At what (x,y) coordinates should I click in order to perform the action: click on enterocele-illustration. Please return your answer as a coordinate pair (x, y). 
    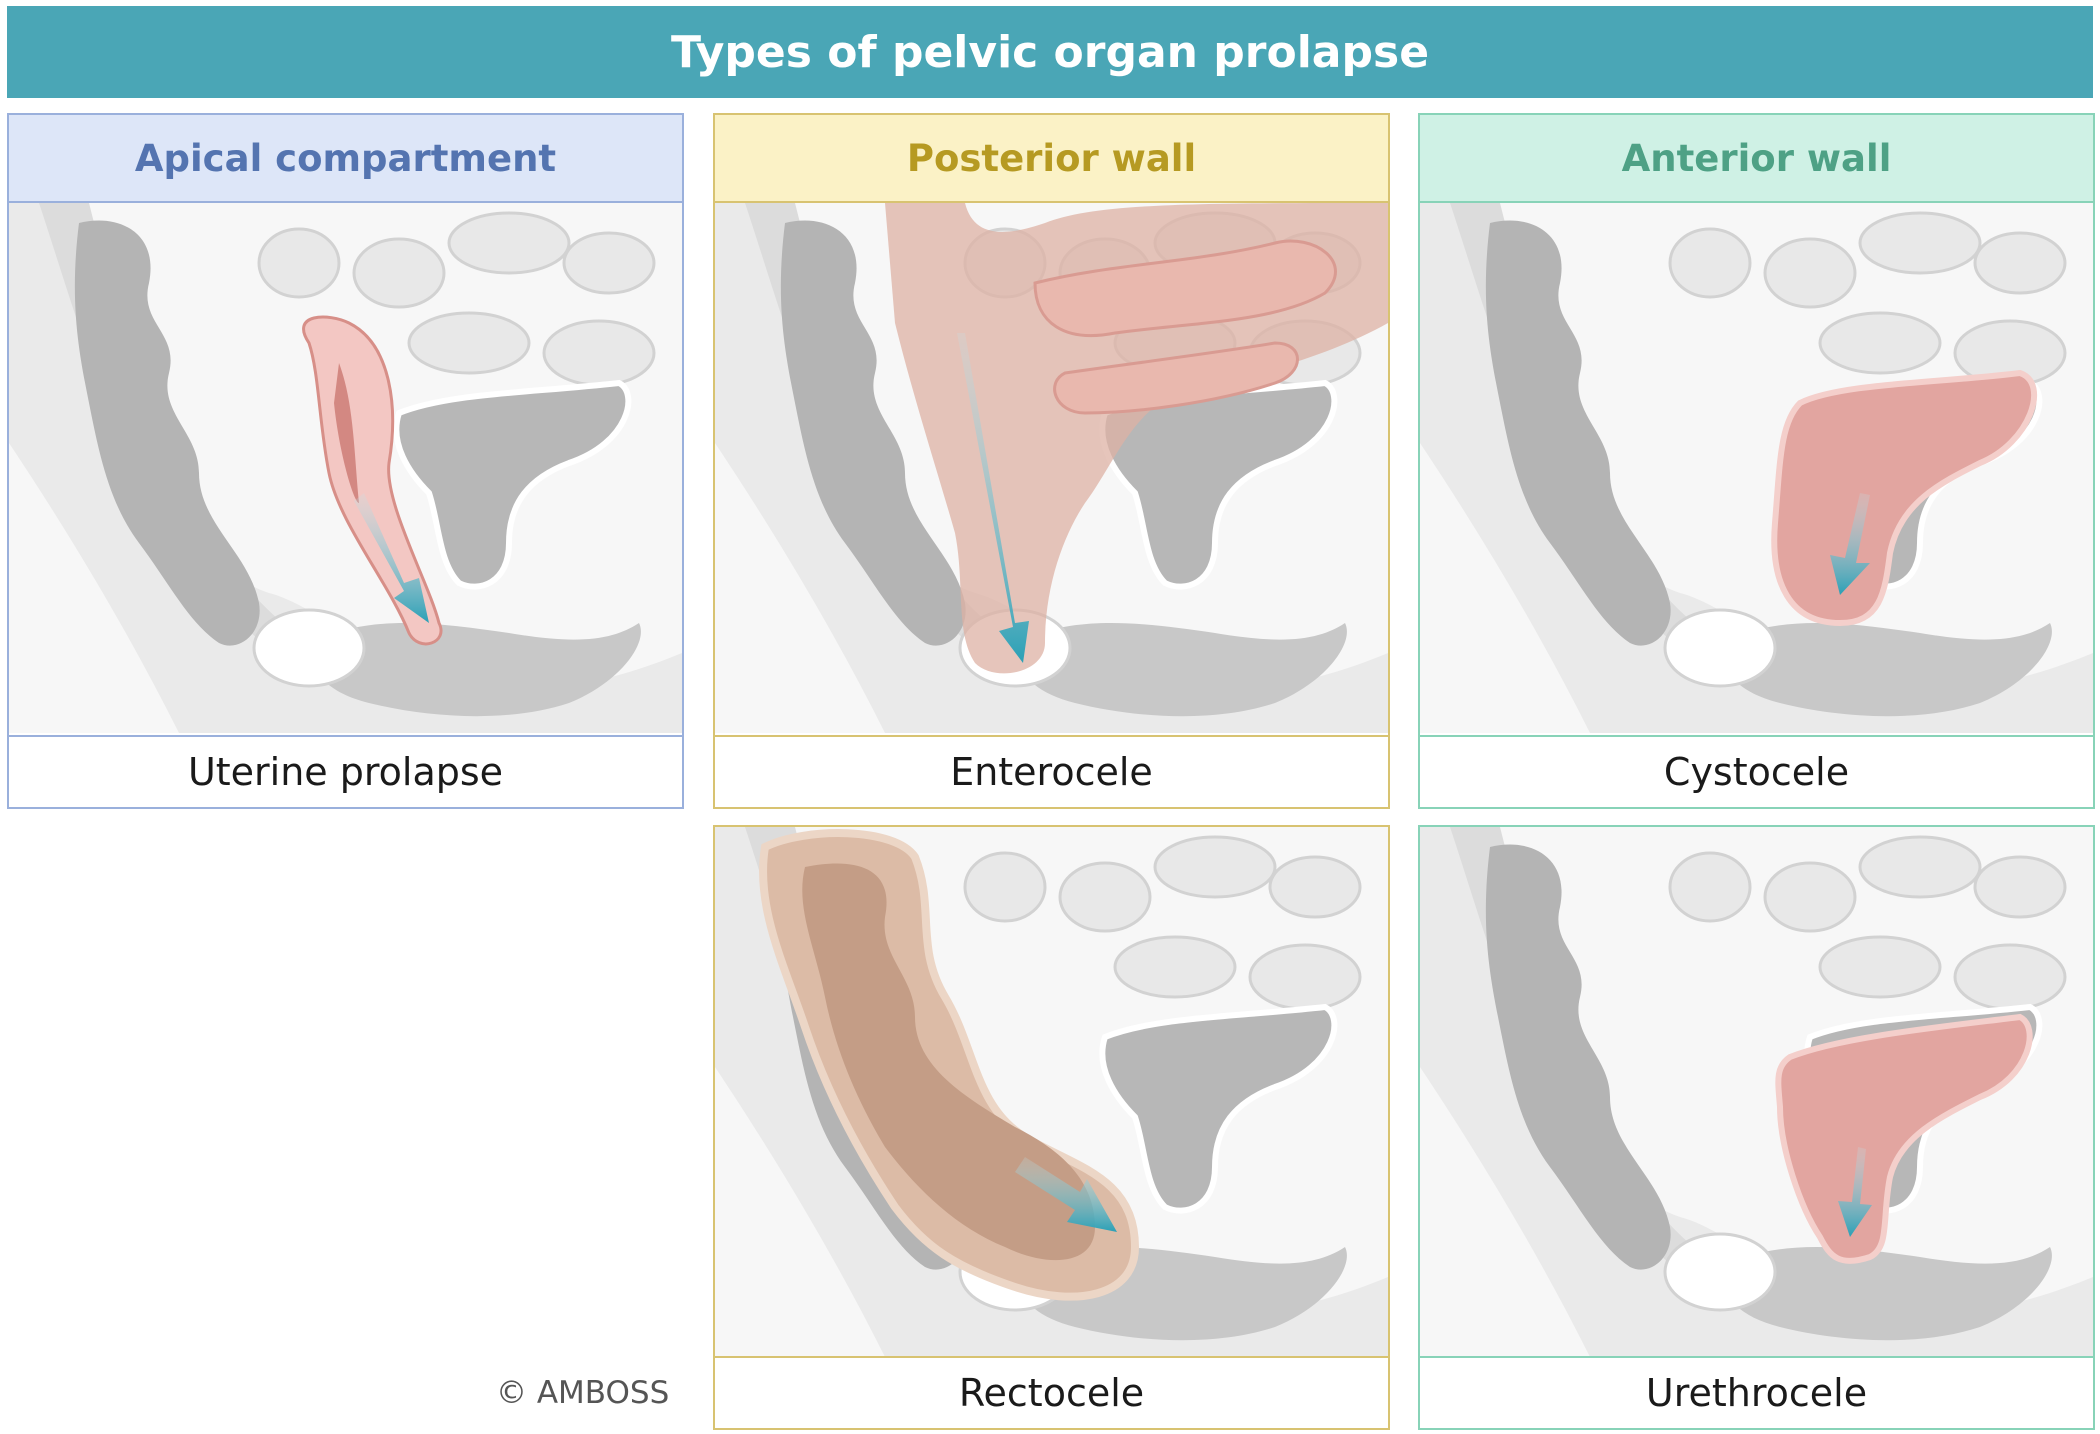
    Looking at the image, I should click on (1051, 468).